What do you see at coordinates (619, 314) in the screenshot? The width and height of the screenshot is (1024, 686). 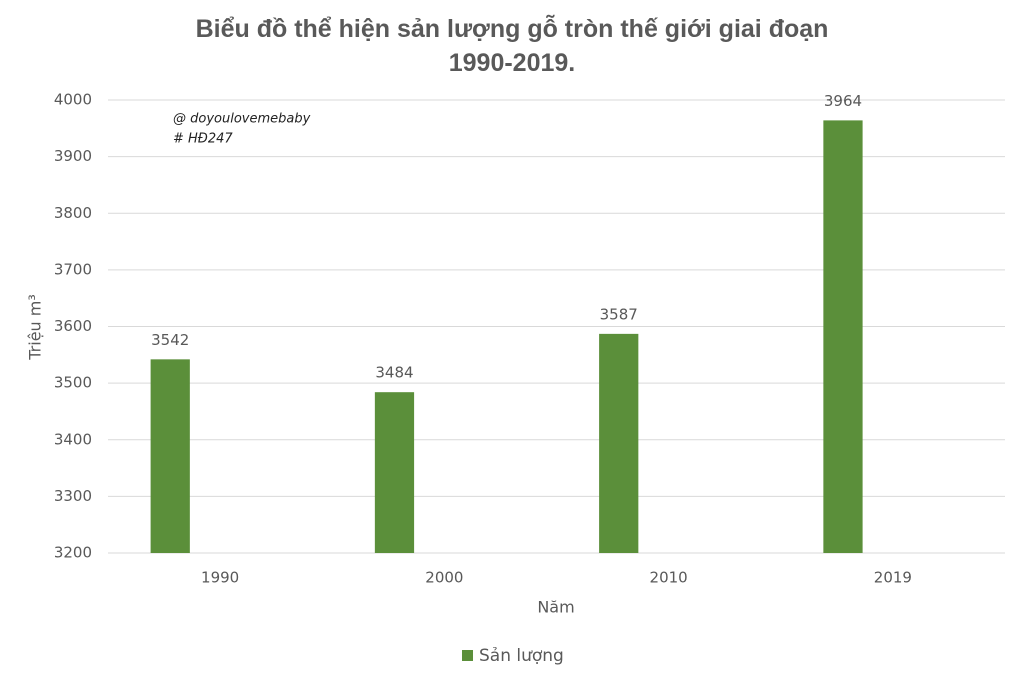 I see `data-label: 3587` at bounding box center [619, 314].